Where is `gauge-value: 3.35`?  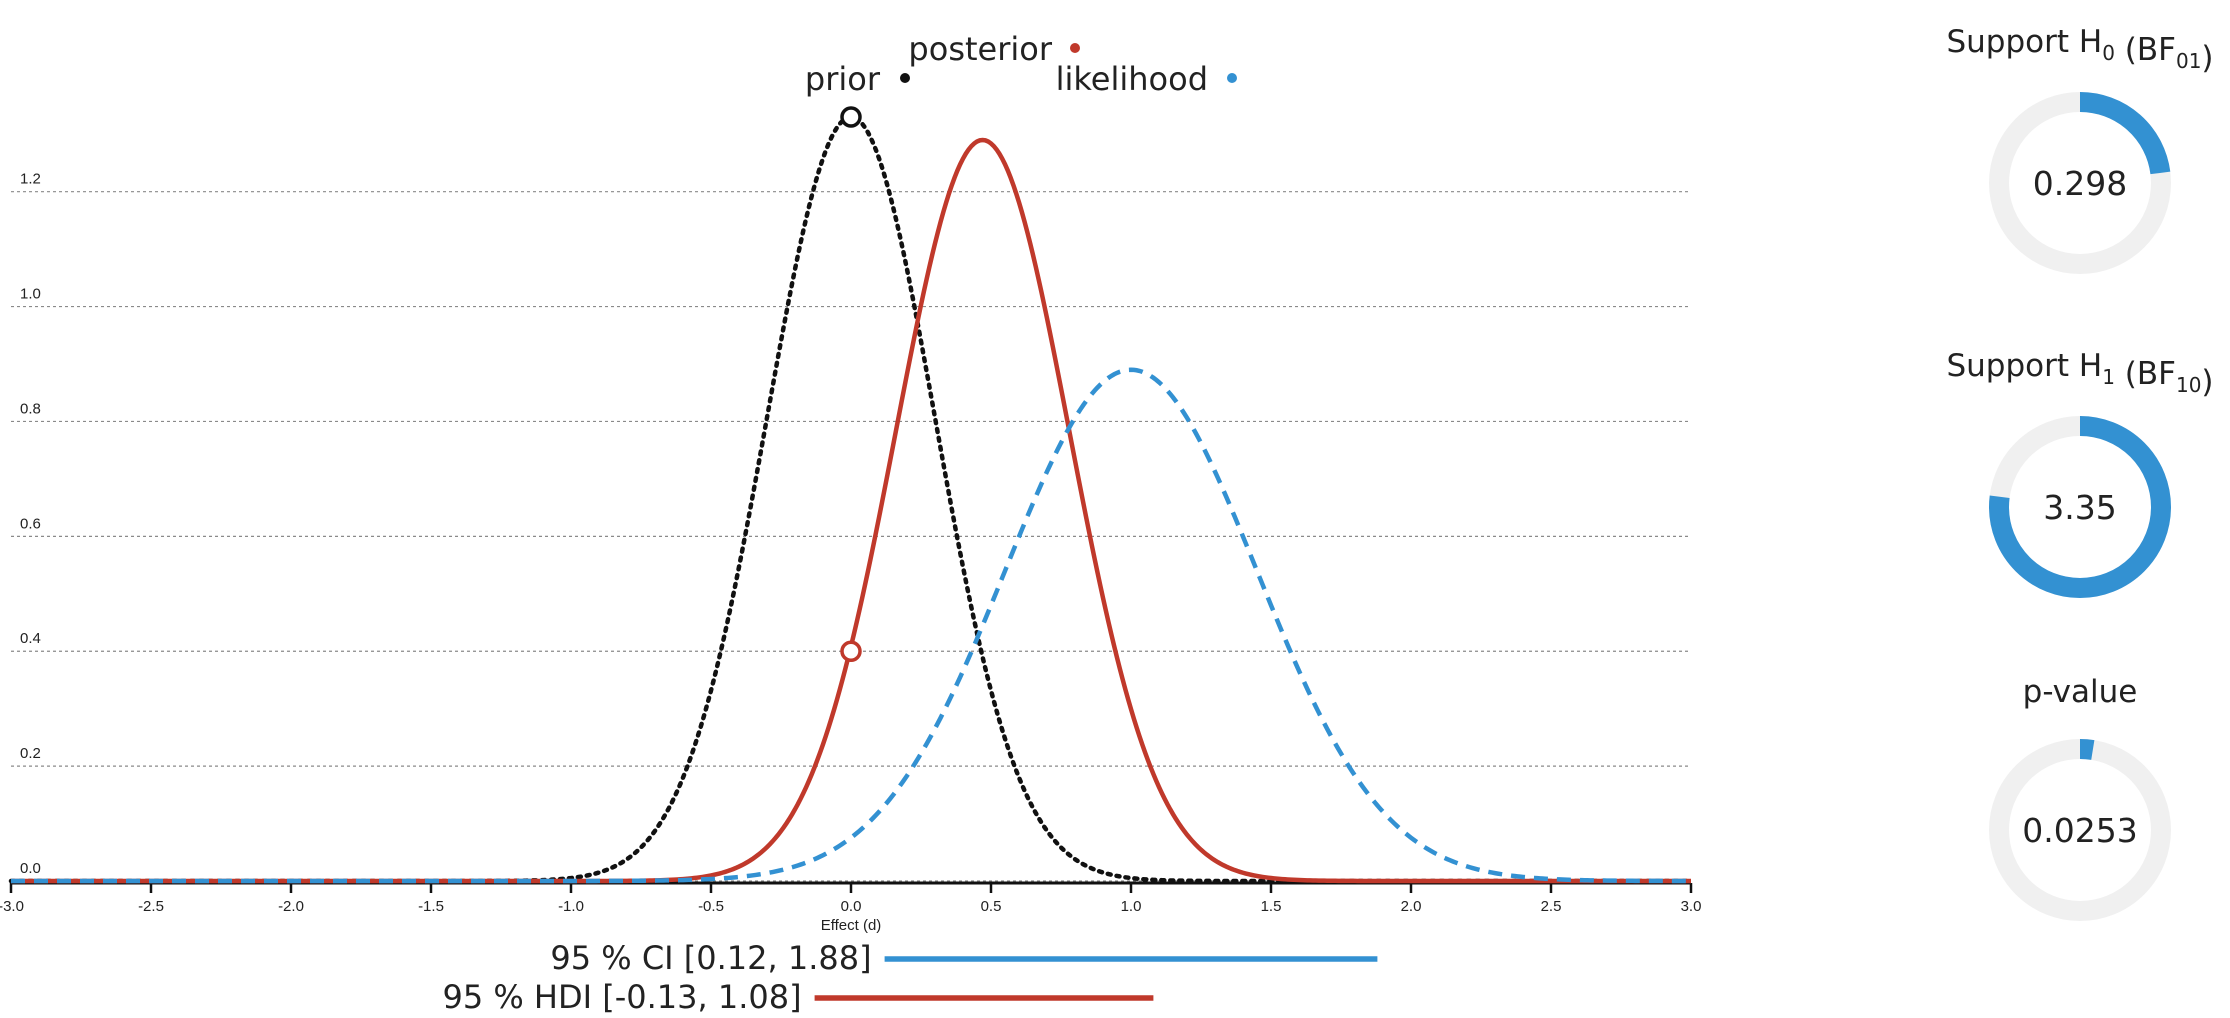 gauge-value: 3.35 is located at coordinates (2079, 507).